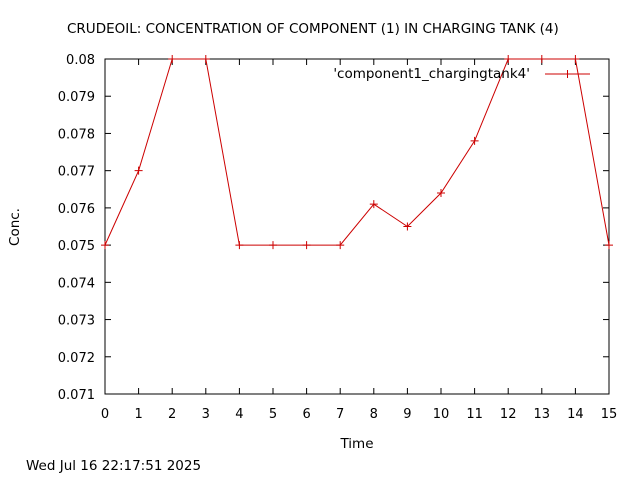  I want to click on y-tick-label: 0.073, so click(76, 321).